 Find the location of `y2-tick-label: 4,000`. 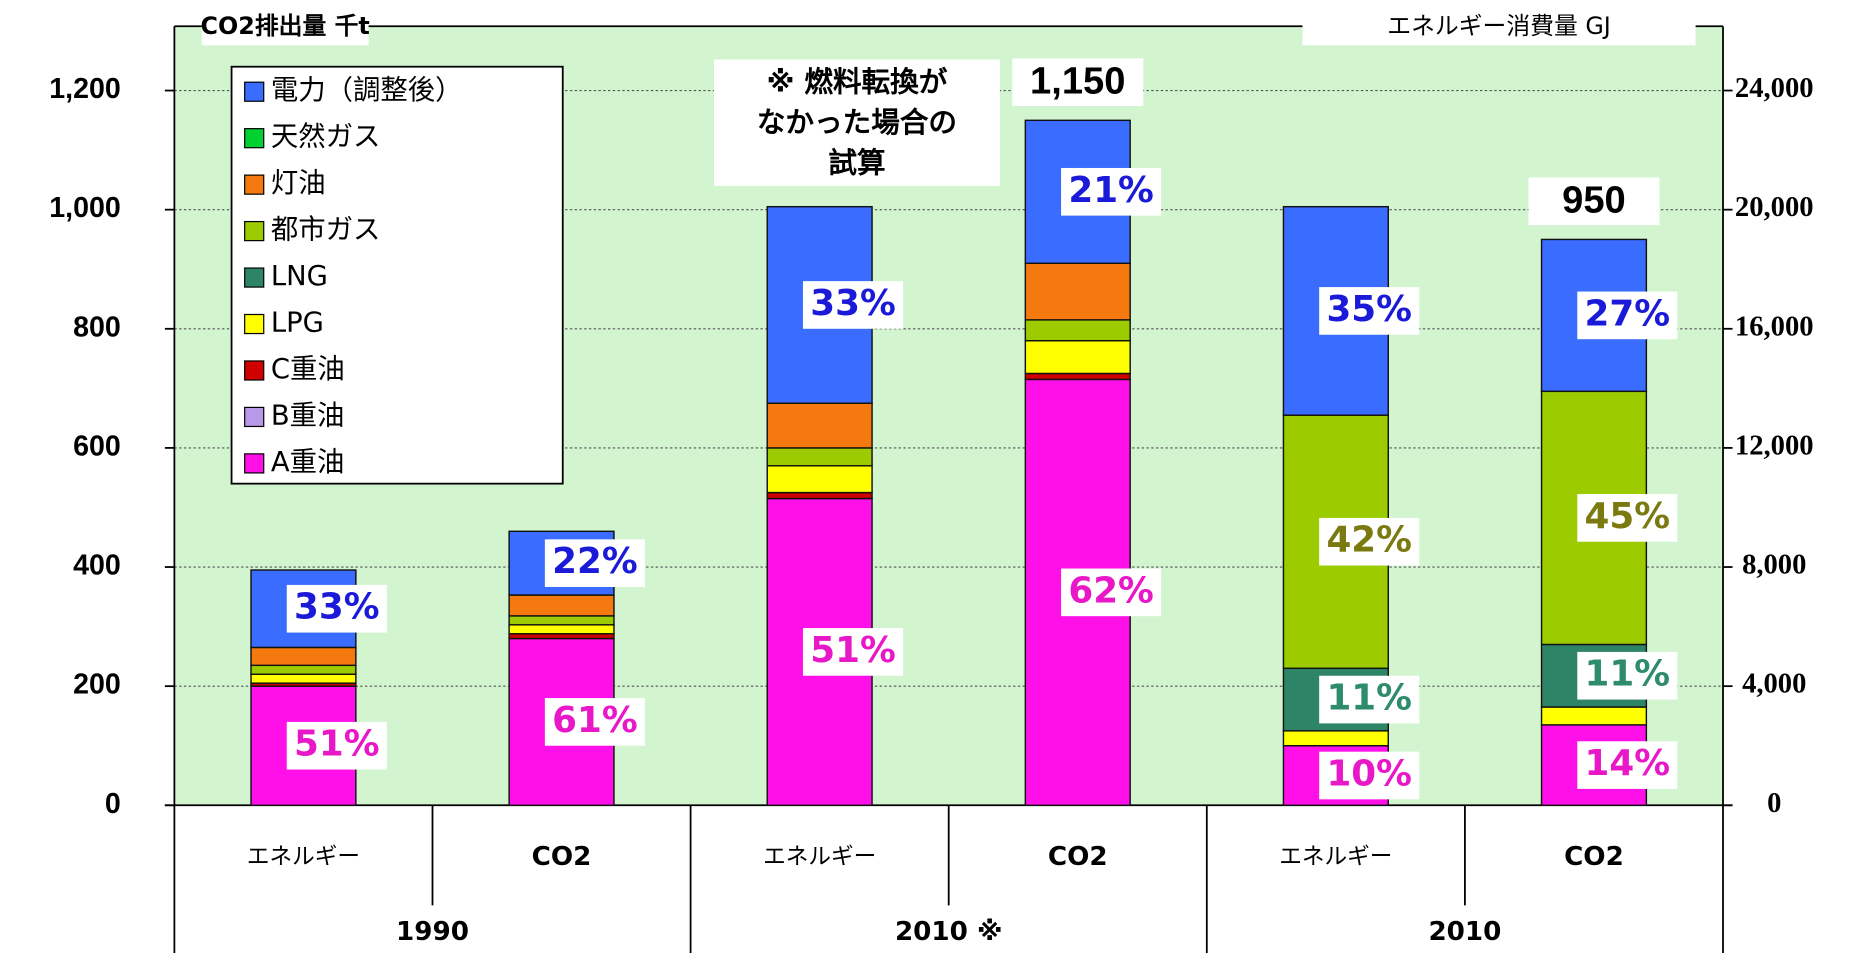

y2-tick-label: 4,000 is located at coordinates (1774, 684).